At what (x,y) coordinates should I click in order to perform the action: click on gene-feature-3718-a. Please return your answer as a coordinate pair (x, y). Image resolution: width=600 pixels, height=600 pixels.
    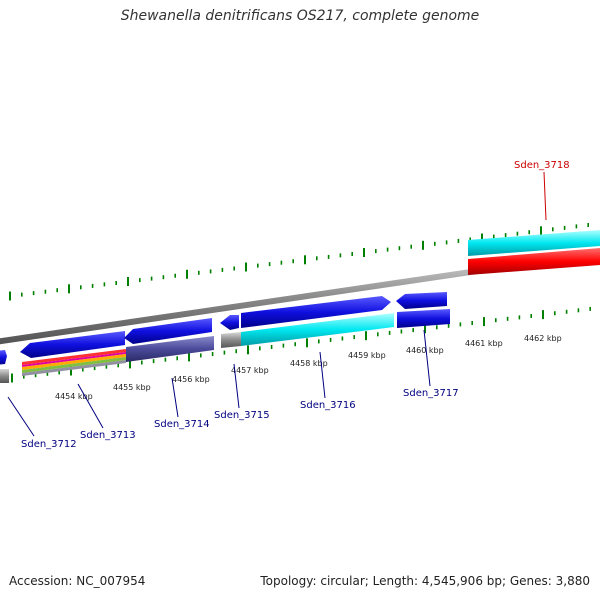
    Looking at the image, I should click on (534, 243).